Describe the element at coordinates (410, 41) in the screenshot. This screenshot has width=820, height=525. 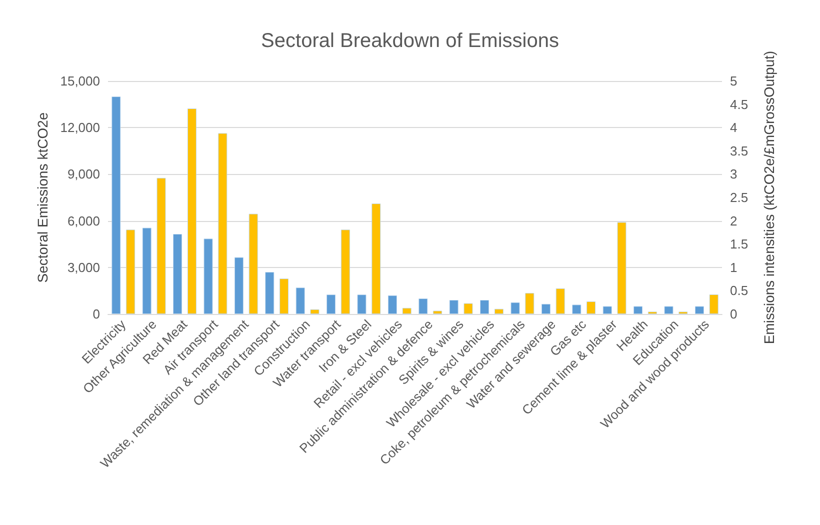
I see `chart-title: Sectoral Breakdown of Emissions` at that location.